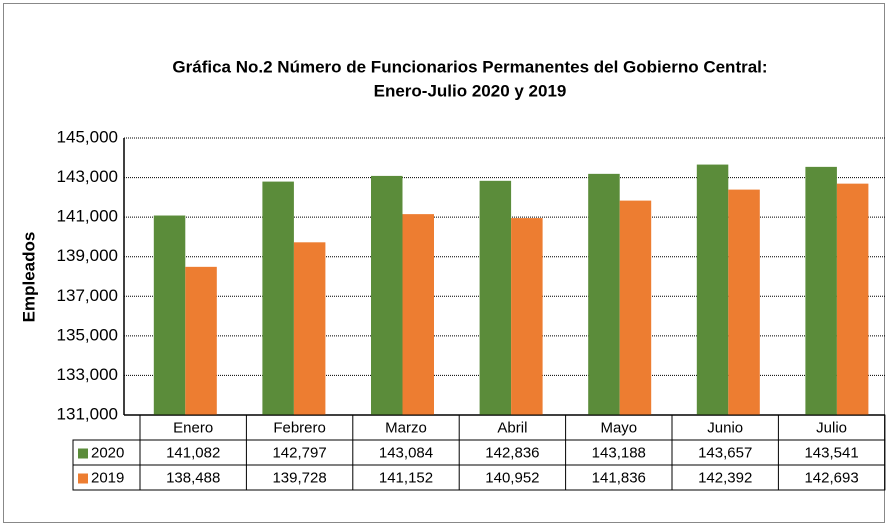  I want to click on table-value: 143,657, so click(725, 452).